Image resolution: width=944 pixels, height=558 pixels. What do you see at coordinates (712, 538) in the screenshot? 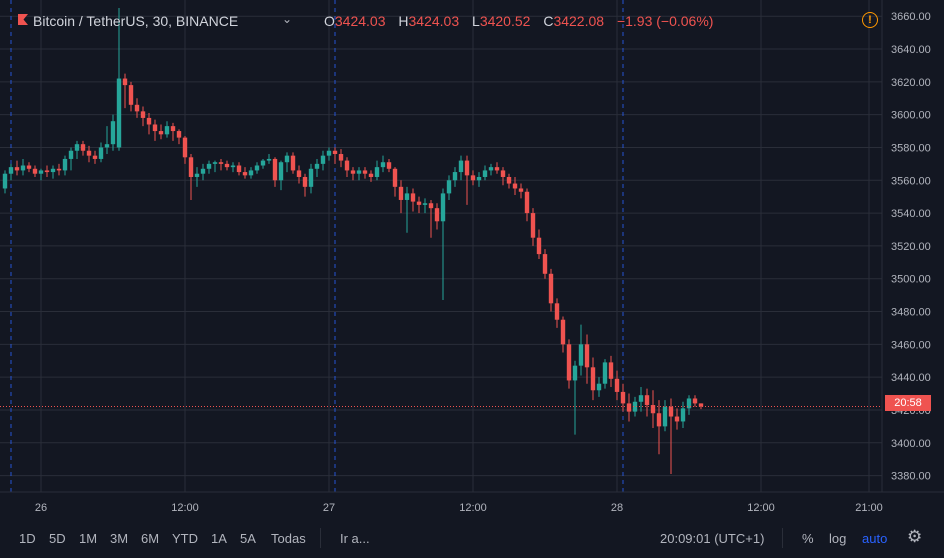
I see `clock-readout: 20:09:01 (UTC+1)` at bounding box center [712, 538].